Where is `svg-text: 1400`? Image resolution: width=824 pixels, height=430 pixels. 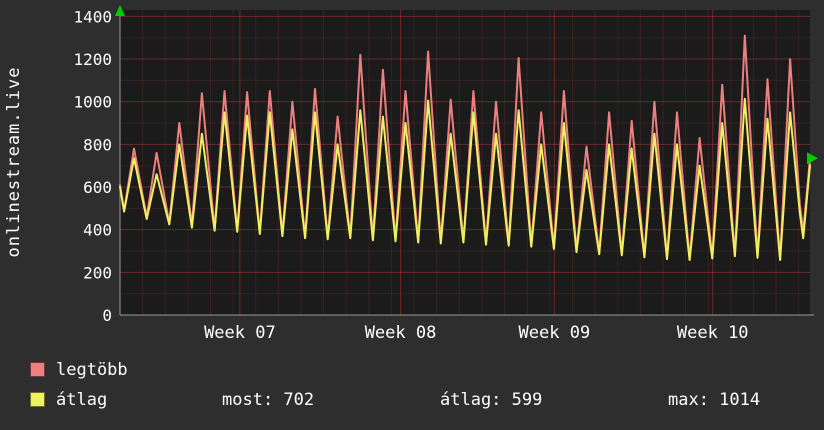 svg-text: 1400 is located at coordinates (92, 16).